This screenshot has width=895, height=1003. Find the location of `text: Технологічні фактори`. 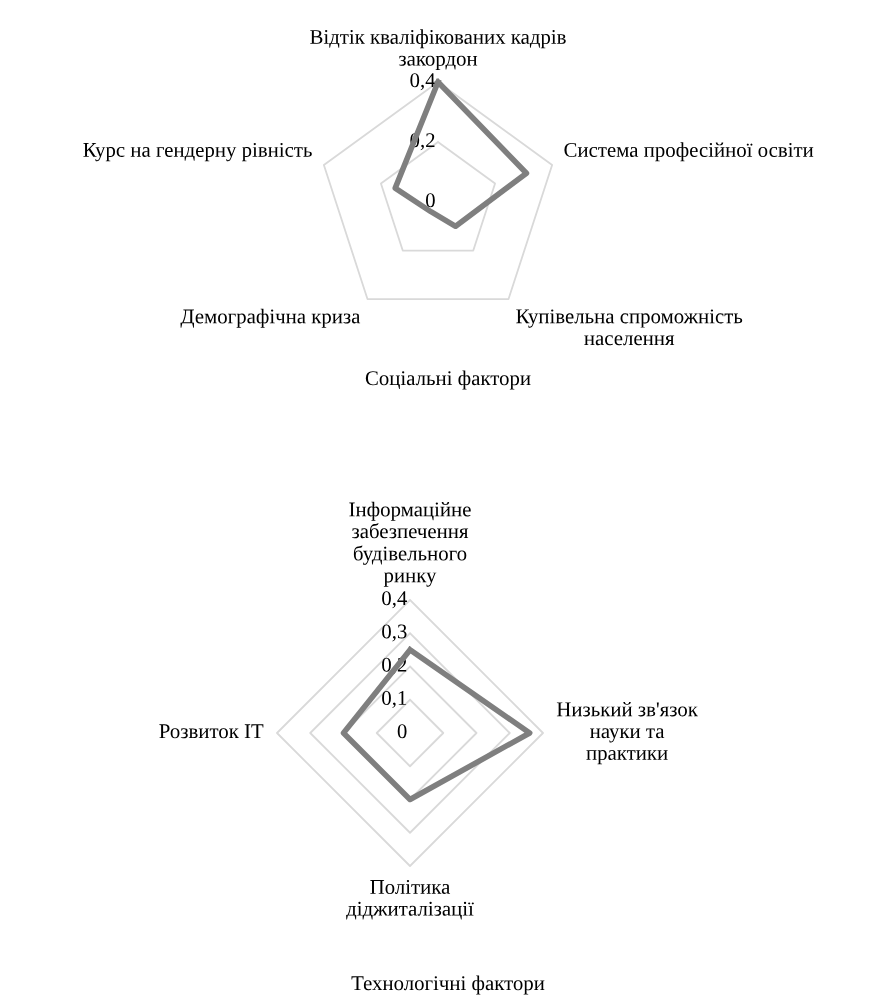

text: Технологічні фактори is located at coordinates (448, 985).